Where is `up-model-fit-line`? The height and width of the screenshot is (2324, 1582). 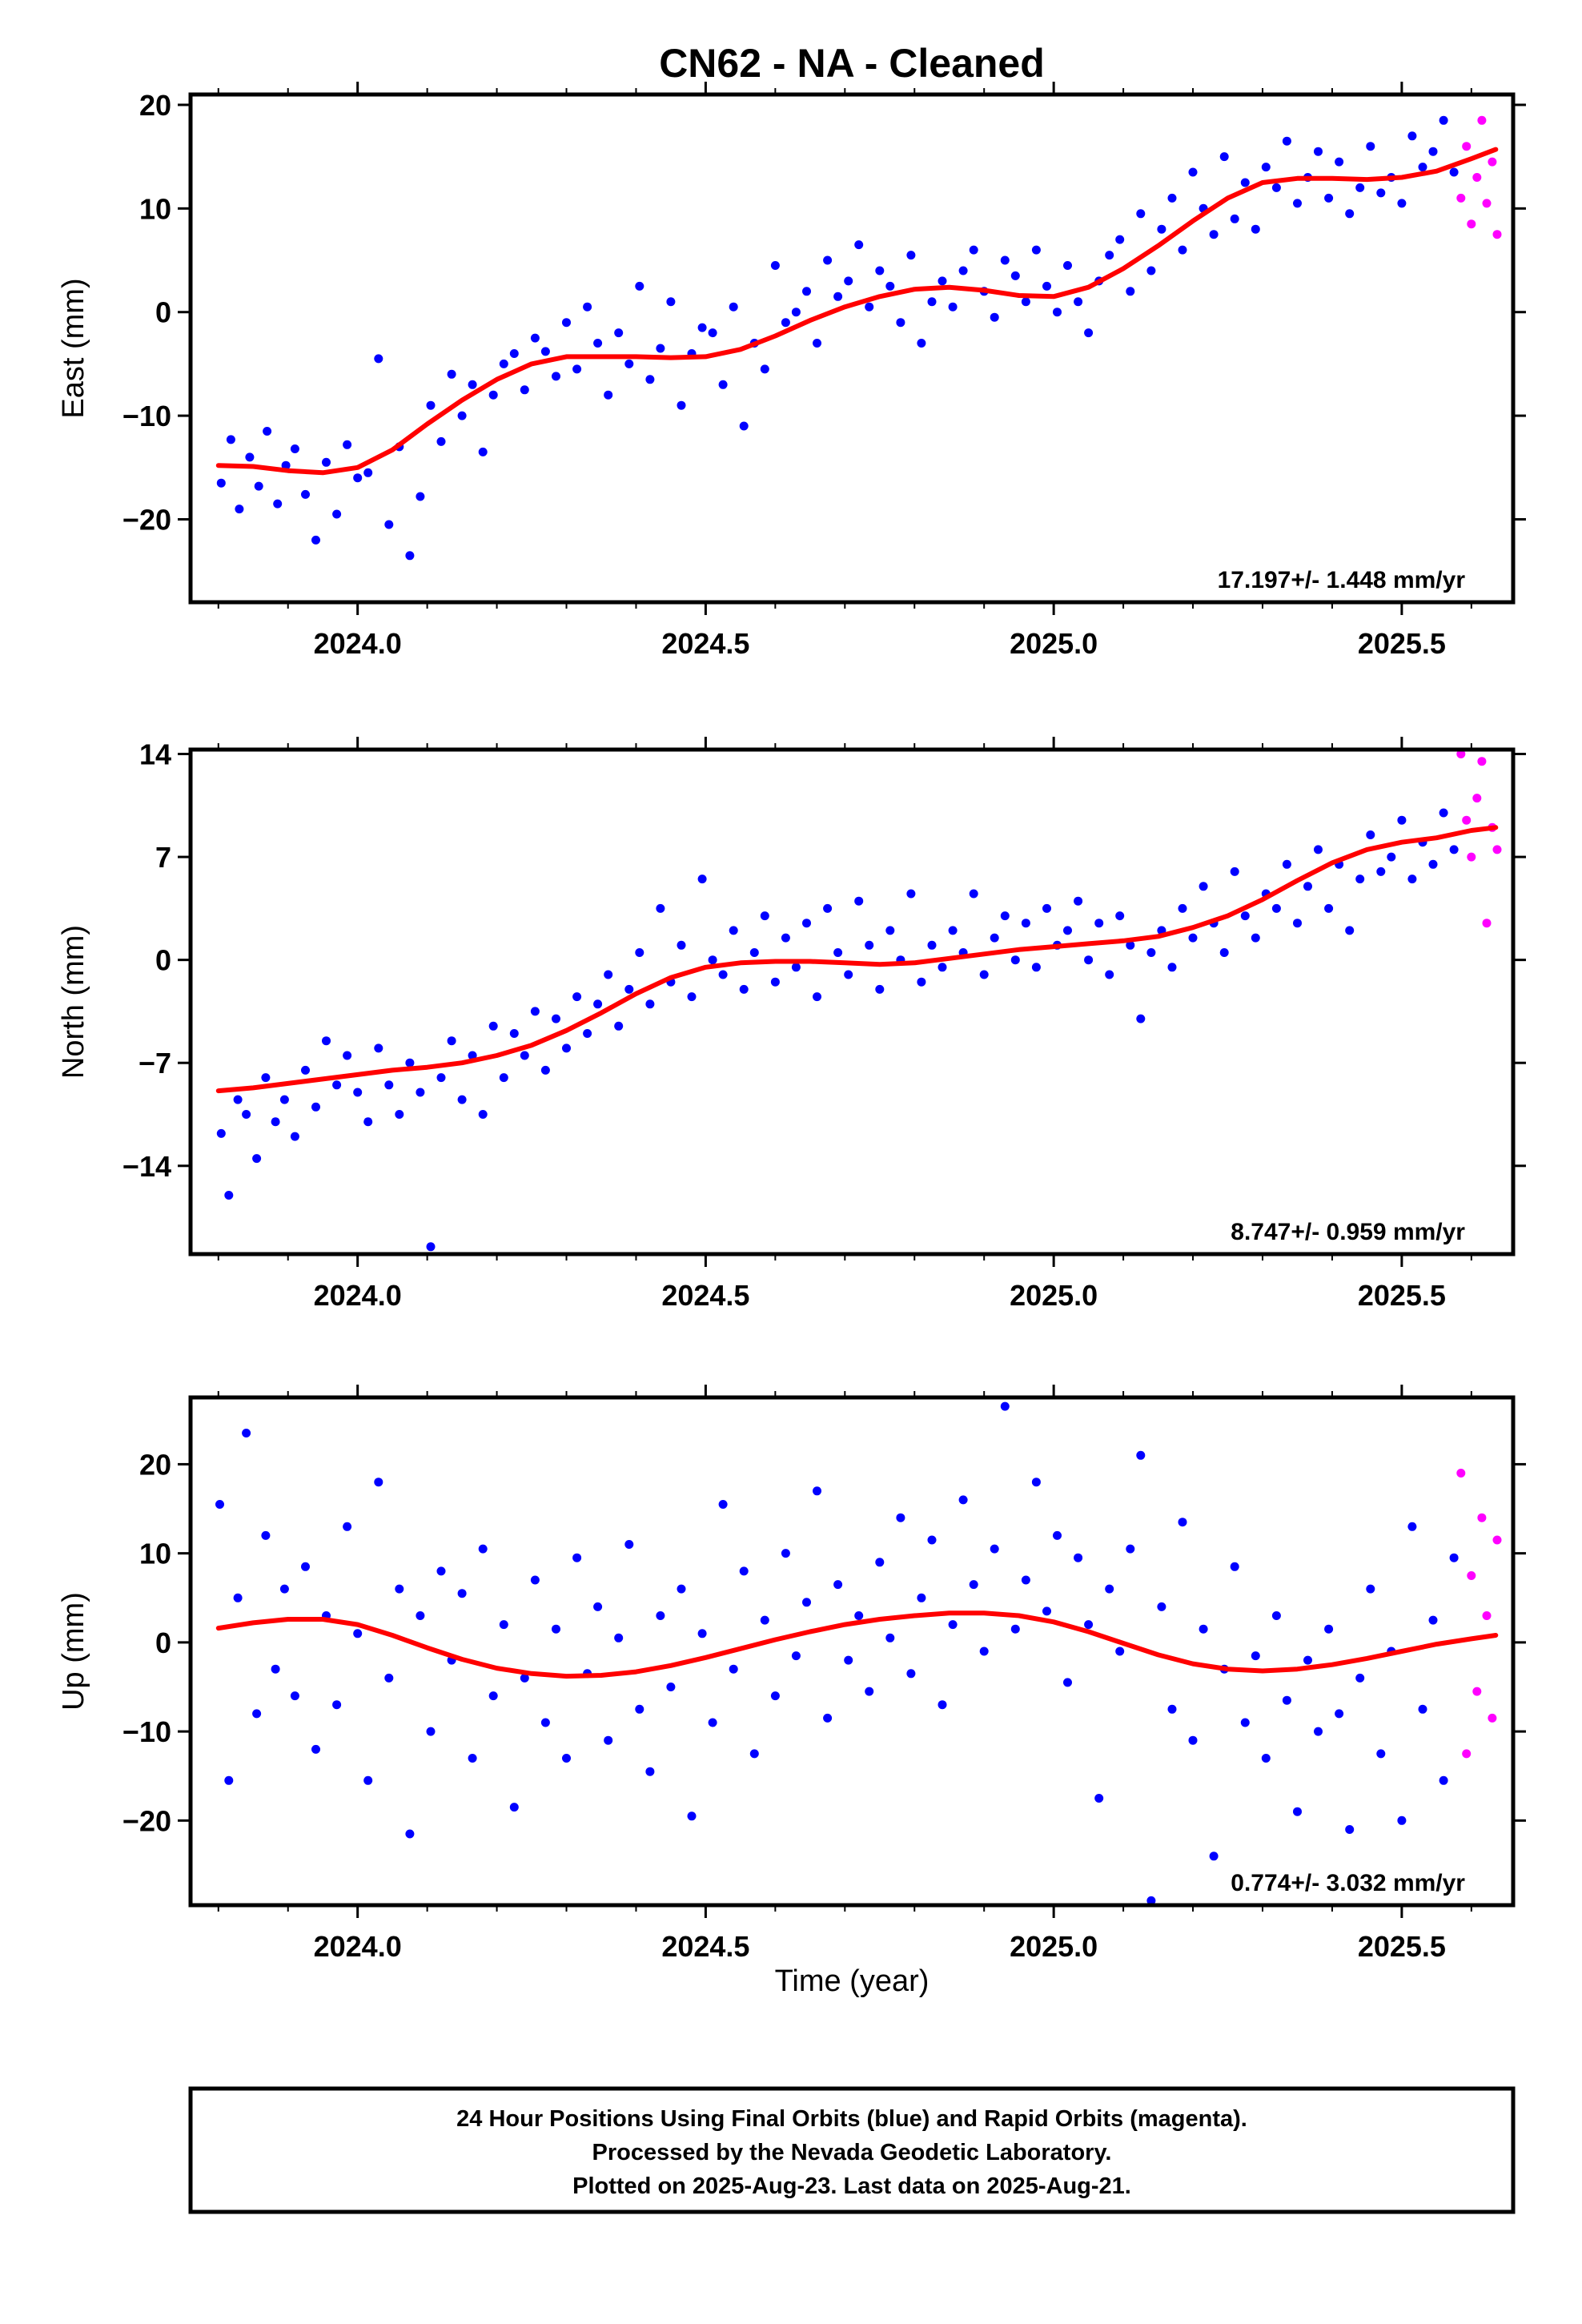 up-model-fit-line is located at coordinates (857, 1644).